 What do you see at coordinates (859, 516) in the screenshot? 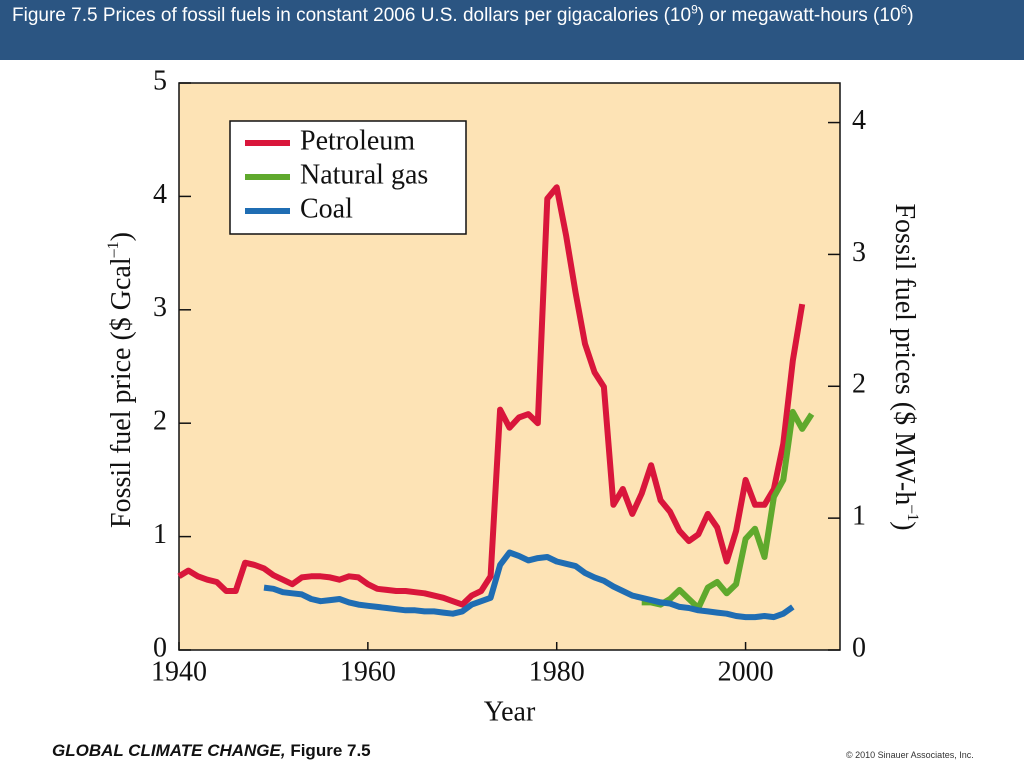
I see `y2-tick-label: 1` at bounding box center [859, 516].